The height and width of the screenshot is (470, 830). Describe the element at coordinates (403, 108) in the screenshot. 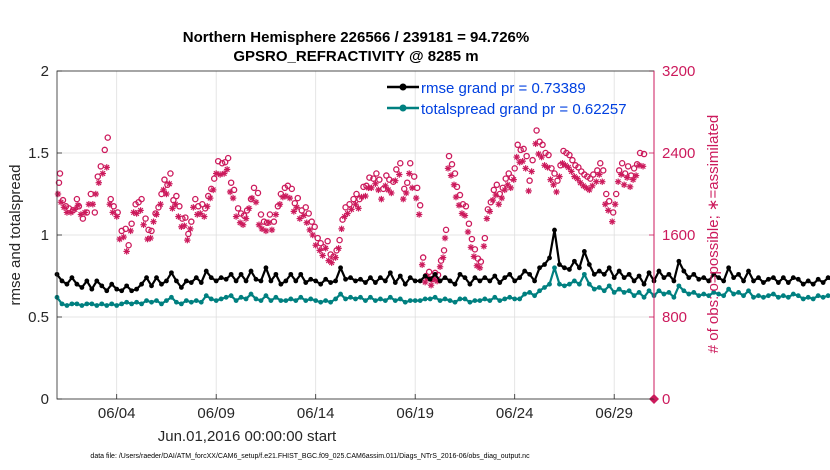

I see `legend-spread-marker` at that location.